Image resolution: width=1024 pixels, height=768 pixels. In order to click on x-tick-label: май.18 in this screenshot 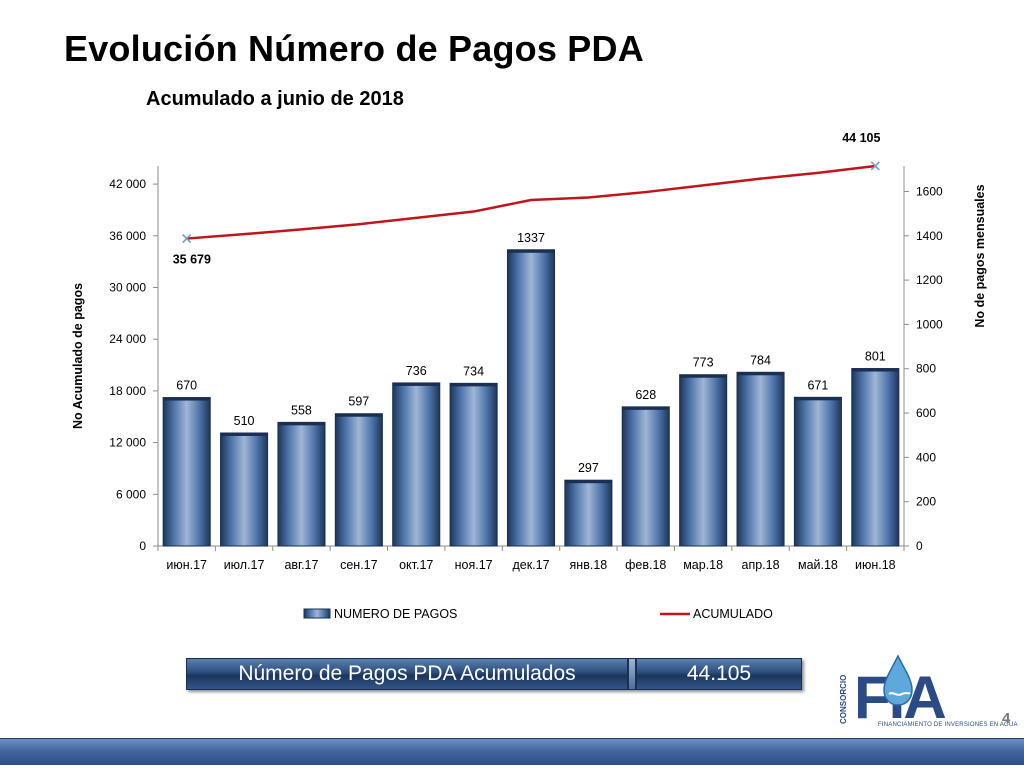, I will do `click(818, 565)`.